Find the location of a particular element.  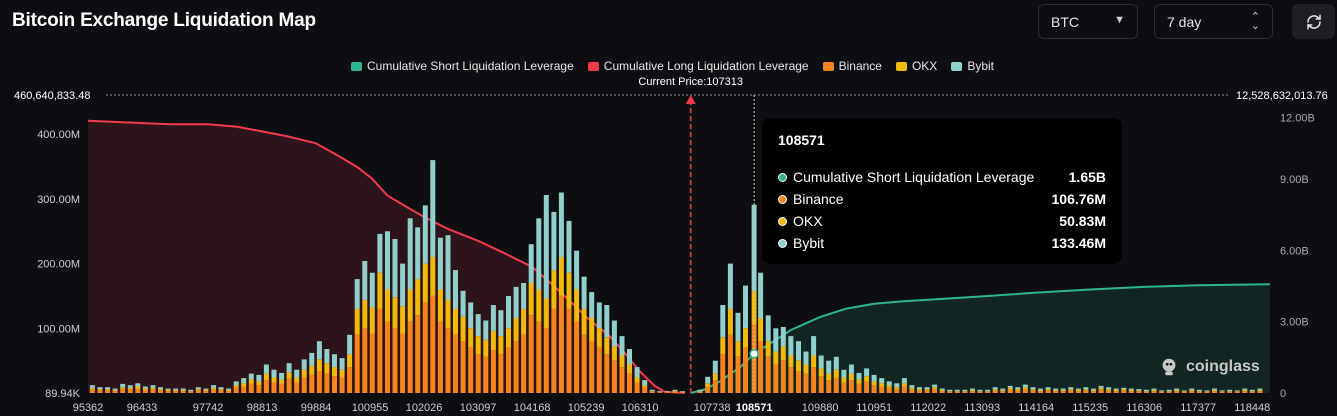

refresh-icon is located at coordinates (1313, 21).